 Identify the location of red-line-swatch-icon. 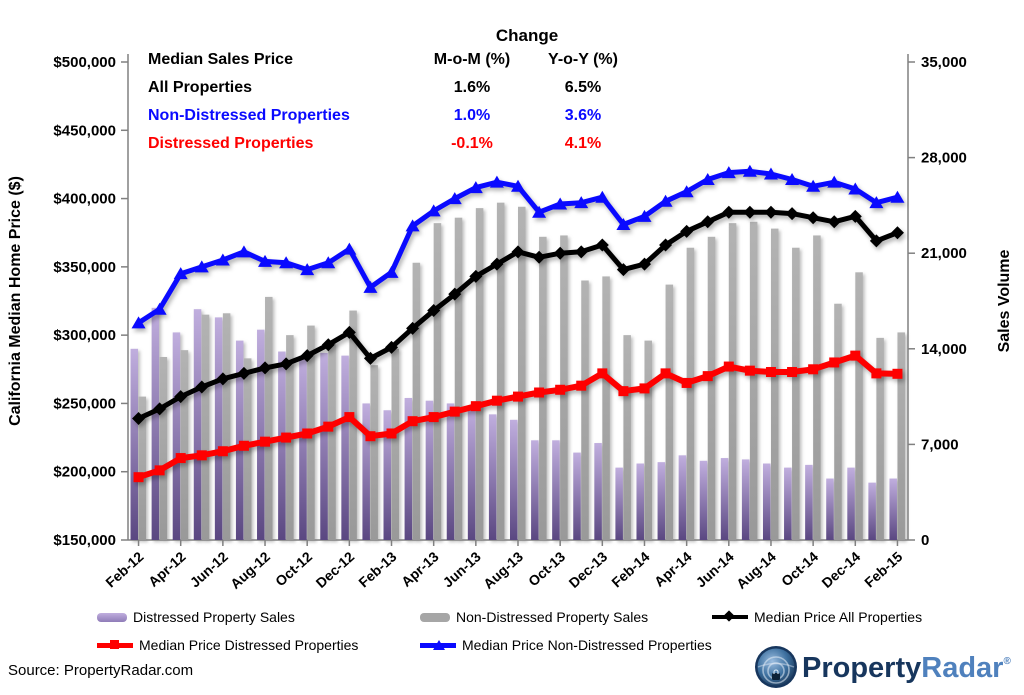
(115, 645).